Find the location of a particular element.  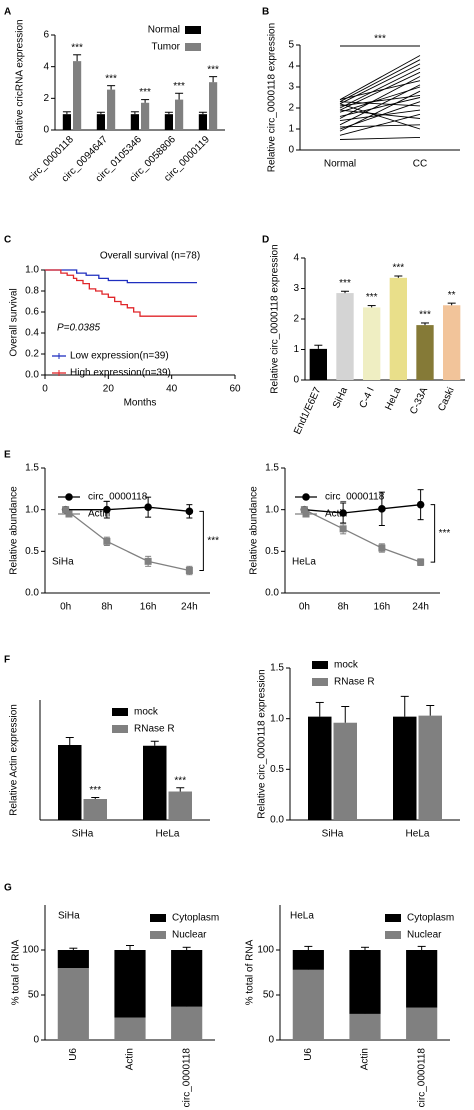

y-axis-label: Relative circ_0000118 expression is located at coordinates (272, 97).